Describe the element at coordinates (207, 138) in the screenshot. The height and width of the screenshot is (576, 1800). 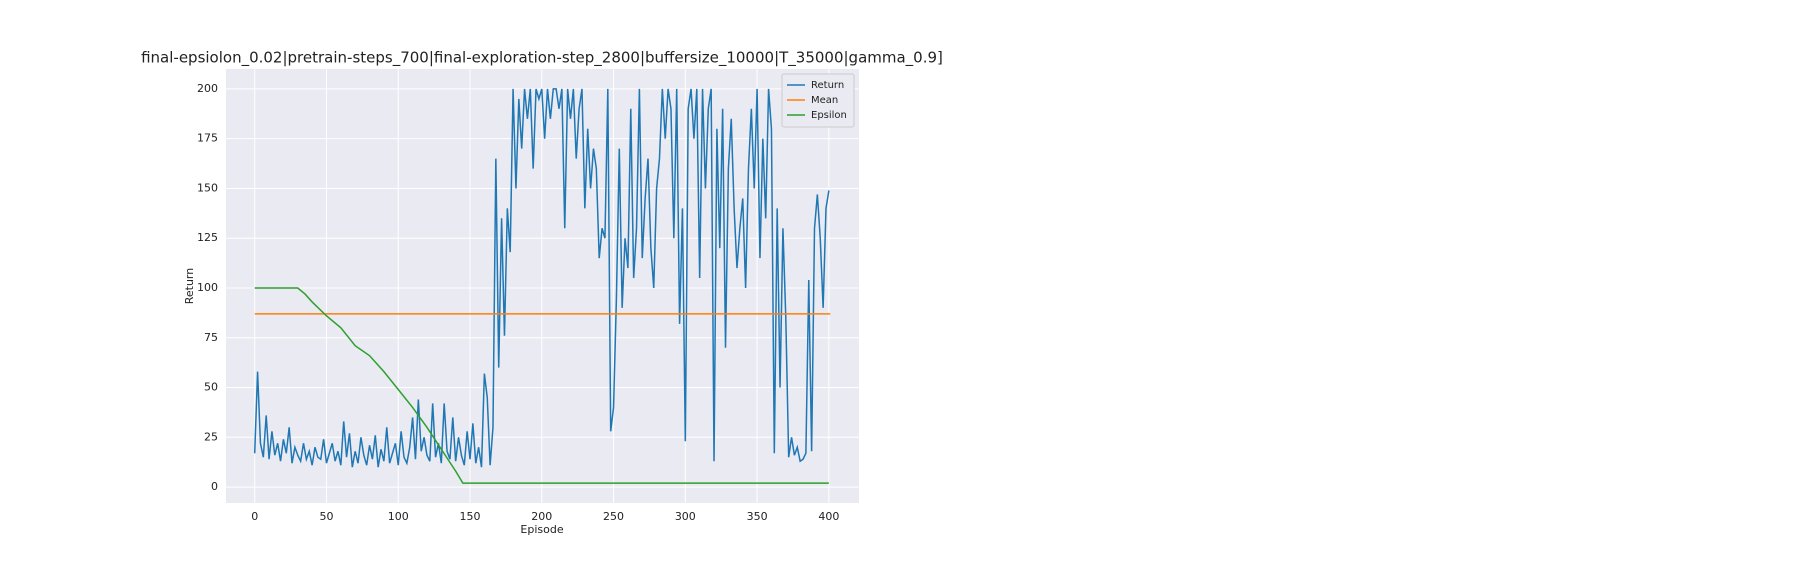
I see `y-tick-label: 175` at that location.